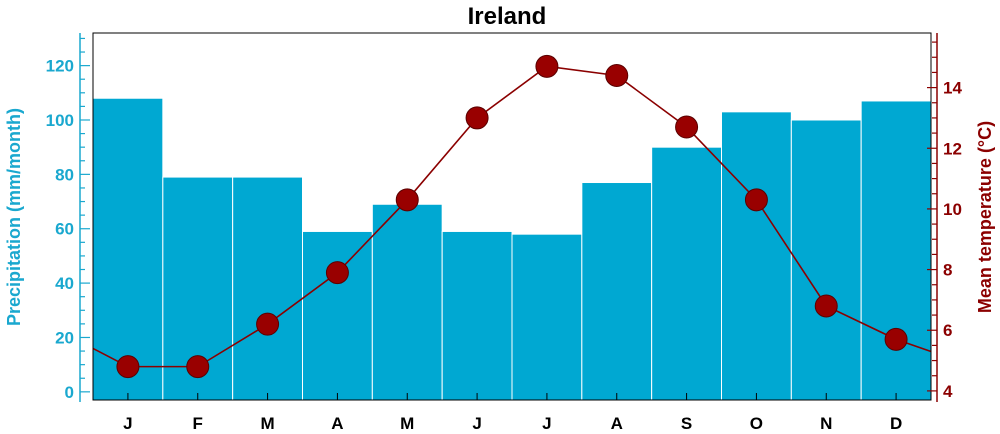  What do you see at coordinates (952, 209) in the screenshot?
I see `right-tick-label: 10` at bounding box center [952, 209].